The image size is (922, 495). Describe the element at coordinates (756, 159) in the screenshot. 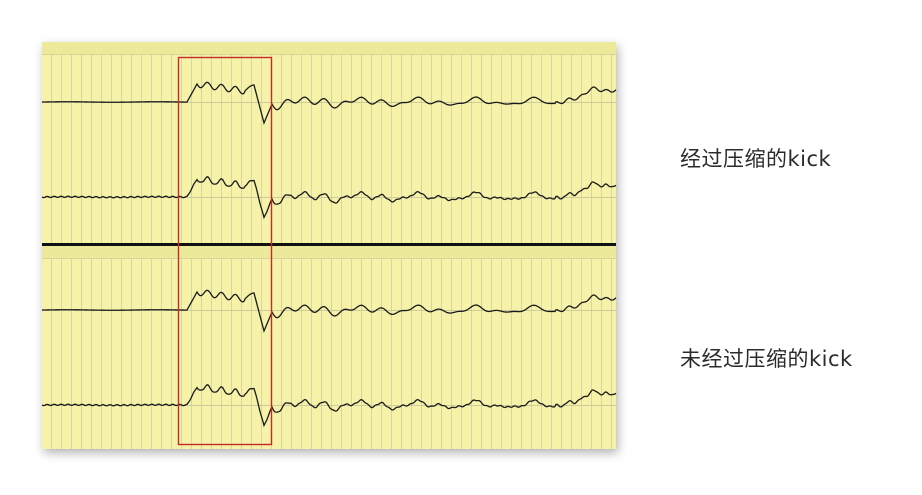

I see `compressed-kick-label: 经过压缩的kick` at that location.